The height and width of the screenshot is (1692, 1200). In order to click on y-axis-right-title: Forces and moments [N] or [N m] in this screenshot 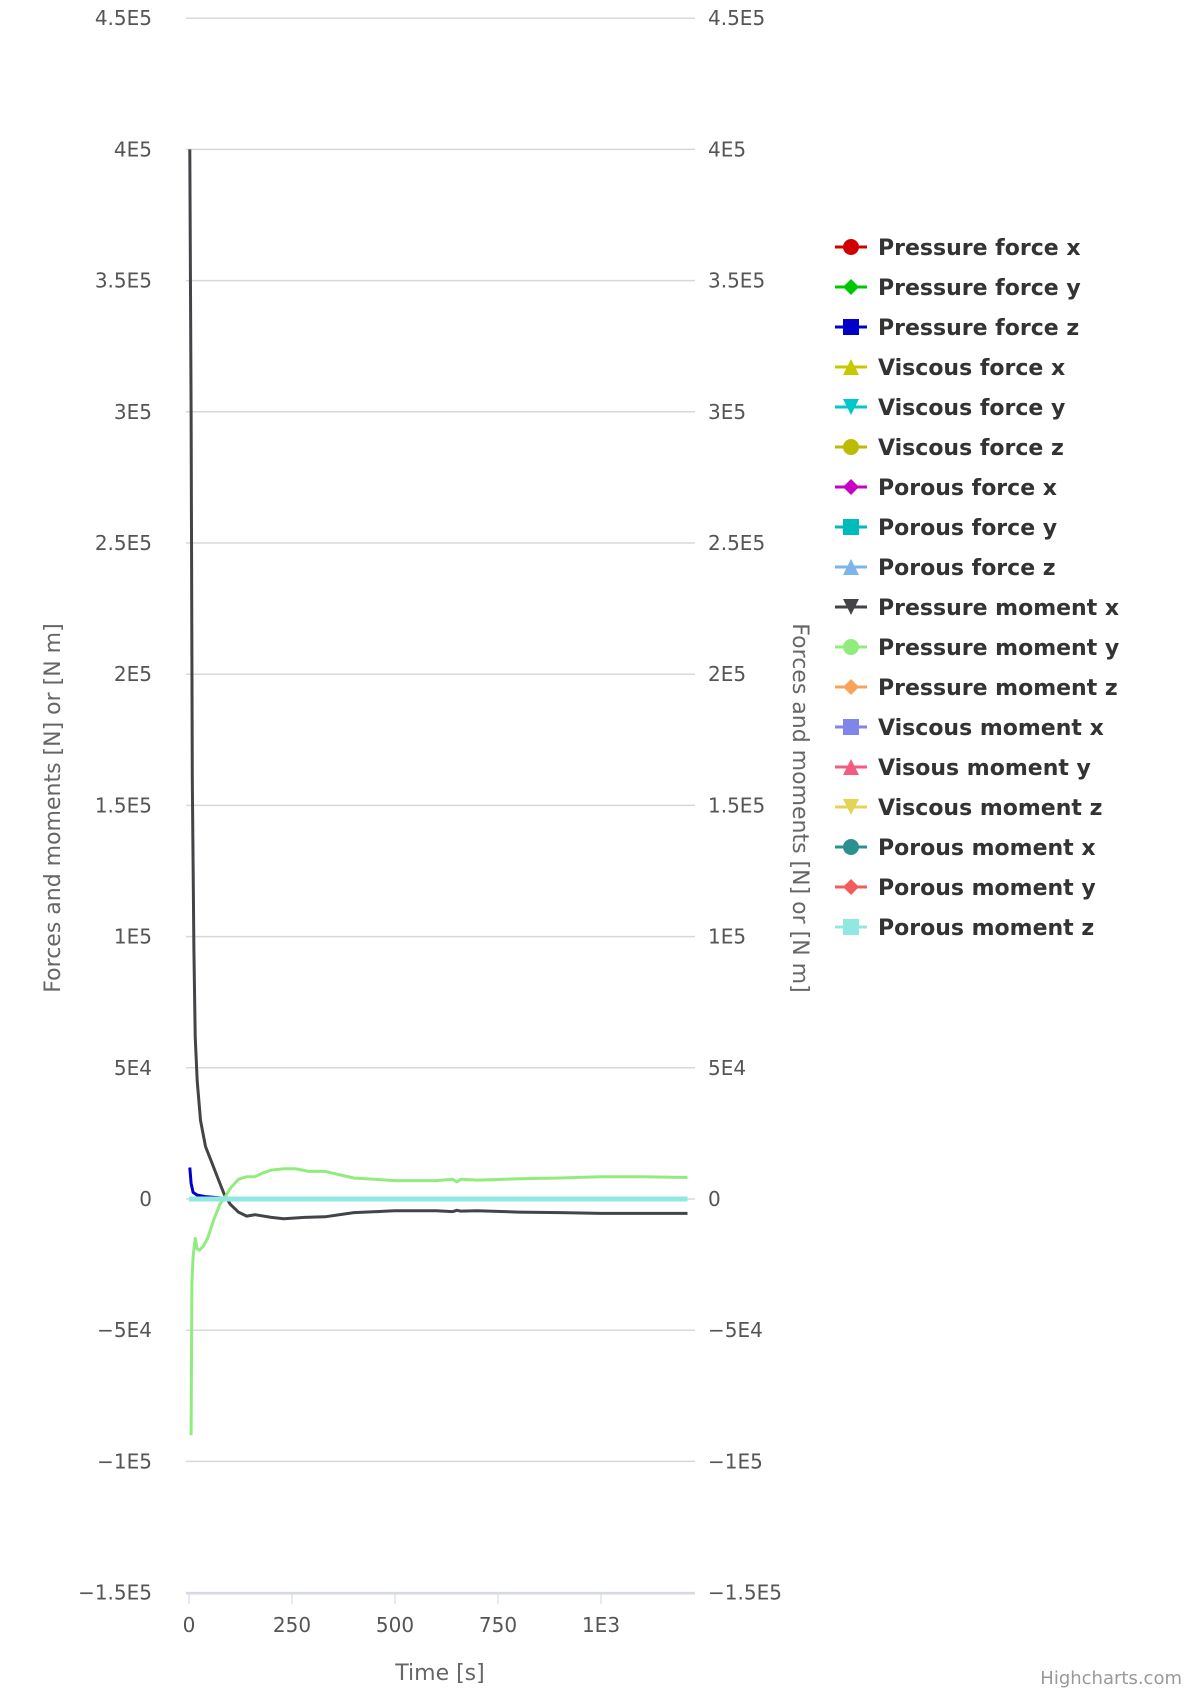, I will do `click(799, 807)`.